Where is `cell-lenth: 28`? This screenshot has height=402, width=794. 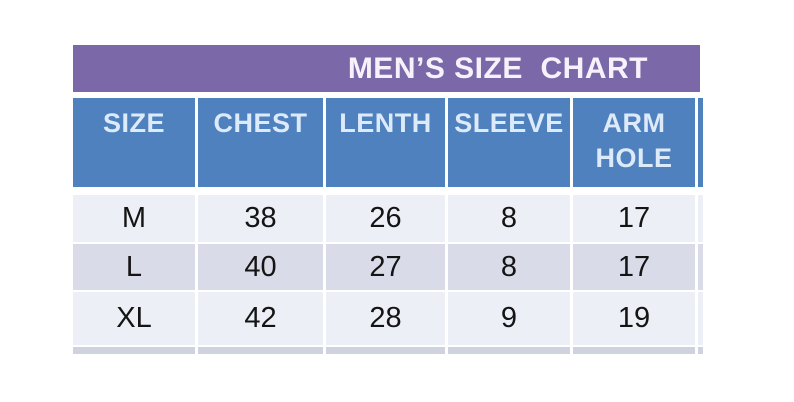 cell-lenth: 28 is located at coordinates (385, 318).